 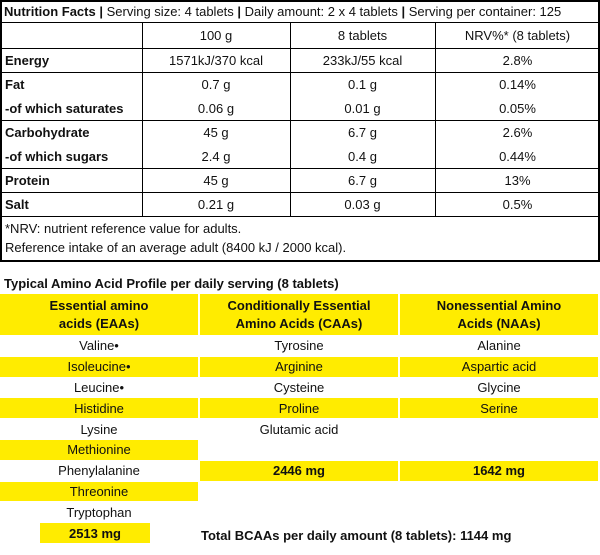 I want to click on group-total: 2513 mg, so click(x=95, y=533).